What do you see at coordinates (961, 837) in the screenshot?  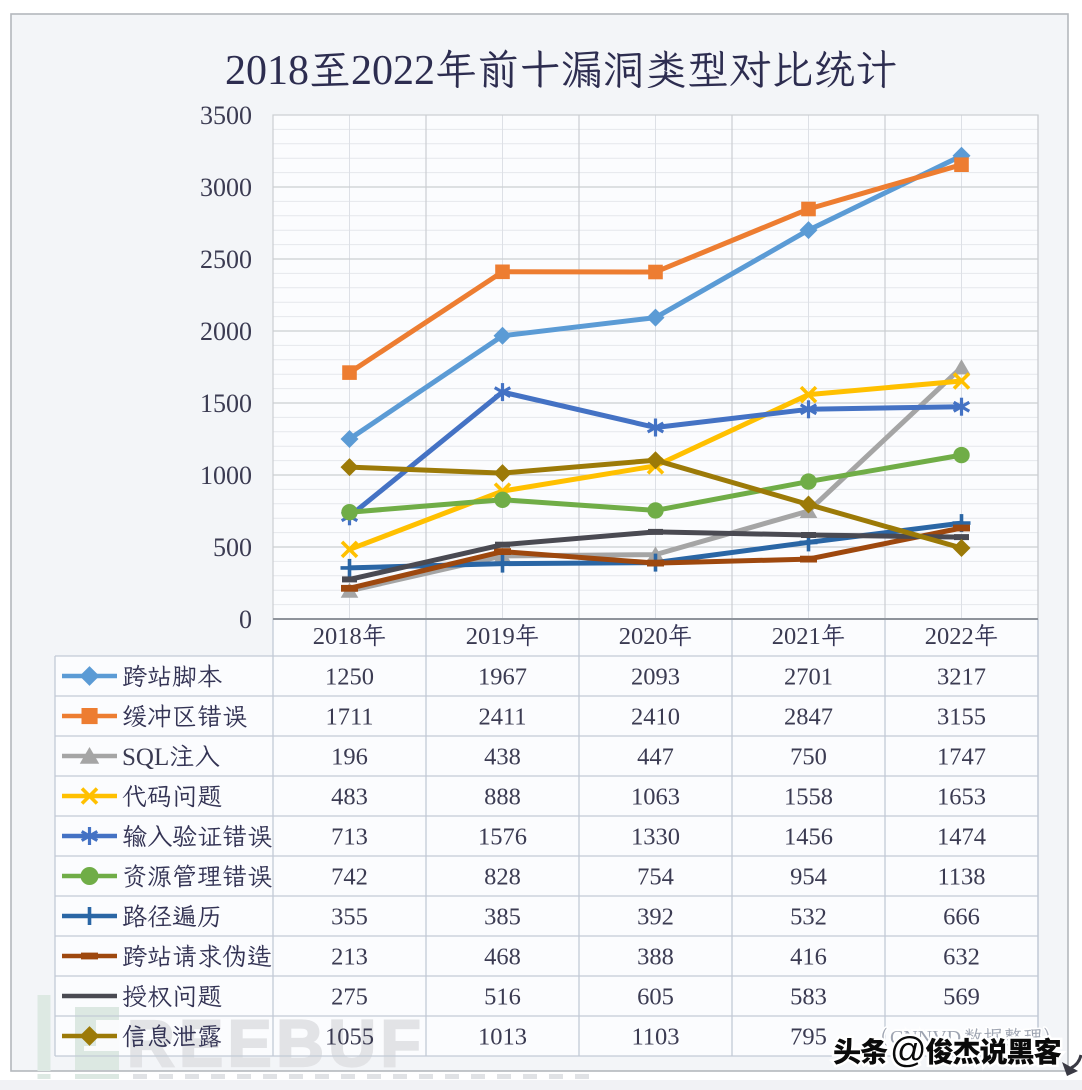 I see `svg-text: 1474` at bounding box center [961, 837].